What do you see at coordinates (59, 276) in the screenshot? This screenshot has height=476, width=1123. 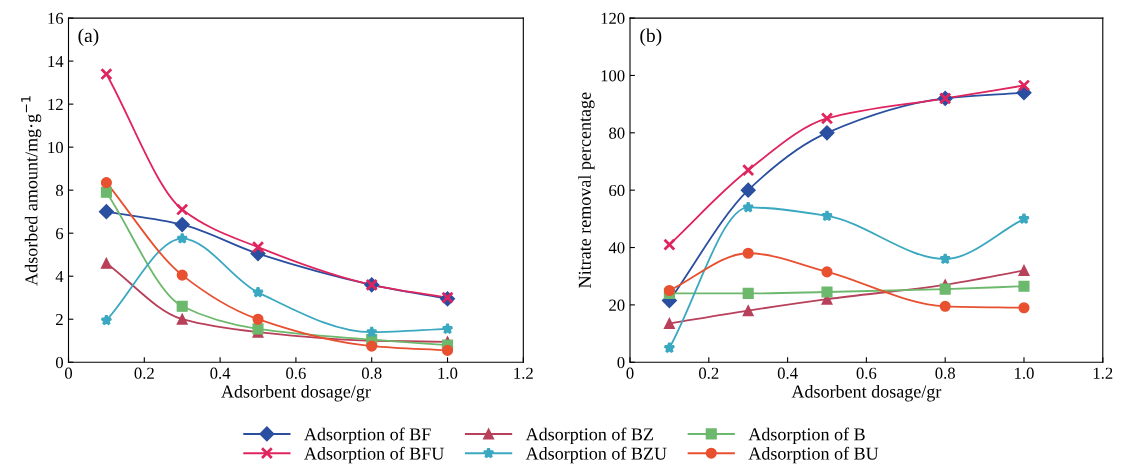 I see `y-tick-label: 4` at bounding box center [59, 276].